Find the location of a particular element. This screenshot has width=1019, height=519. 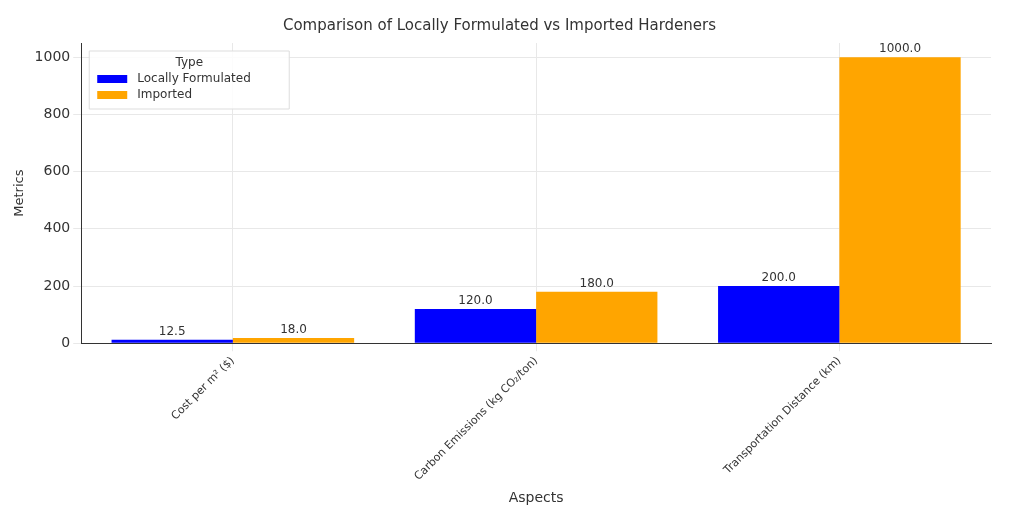

data-label: 120.0 is located at coordinates (475, 300).